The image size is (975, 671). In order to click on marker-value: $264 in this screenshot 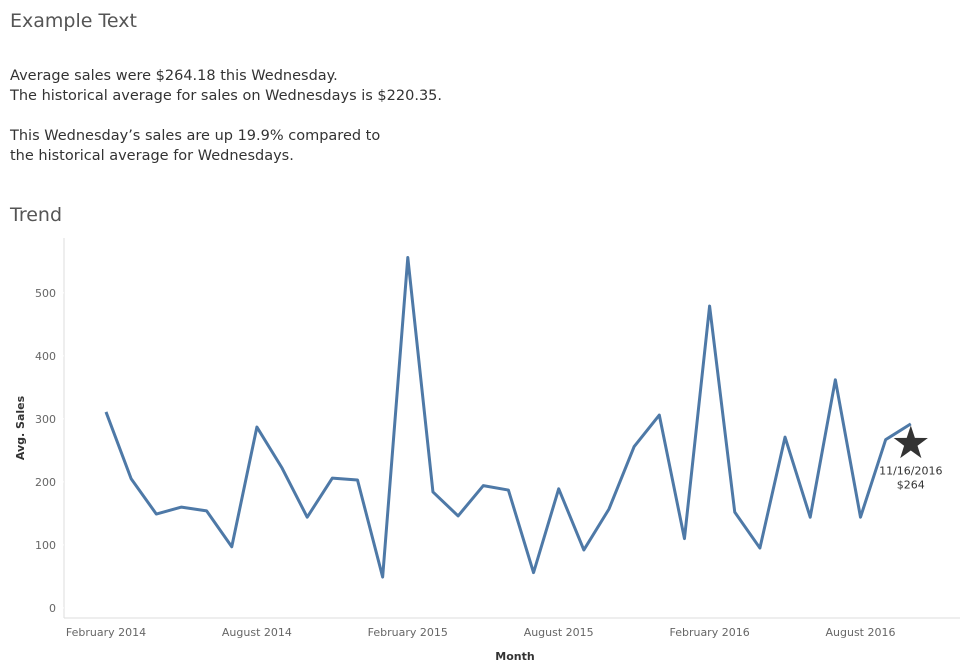, I will do `click(911, 485)`.